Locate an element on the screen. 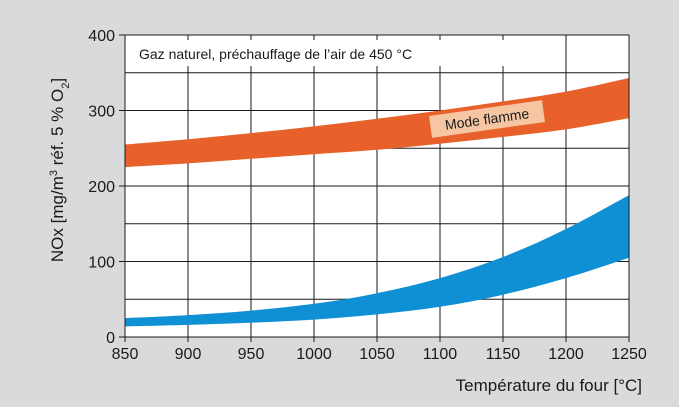  y-axis-label-sup: 3 is located at coordinates (54, 173).